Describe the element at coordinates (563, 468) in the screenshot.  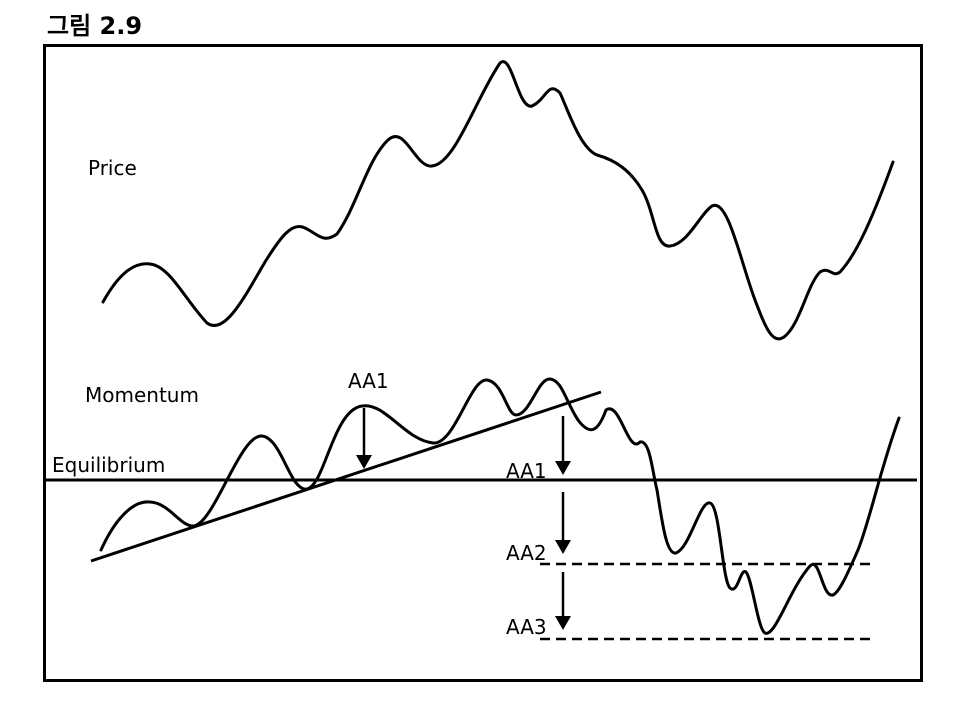
I see `aa1-right-arrowhead` at that location.